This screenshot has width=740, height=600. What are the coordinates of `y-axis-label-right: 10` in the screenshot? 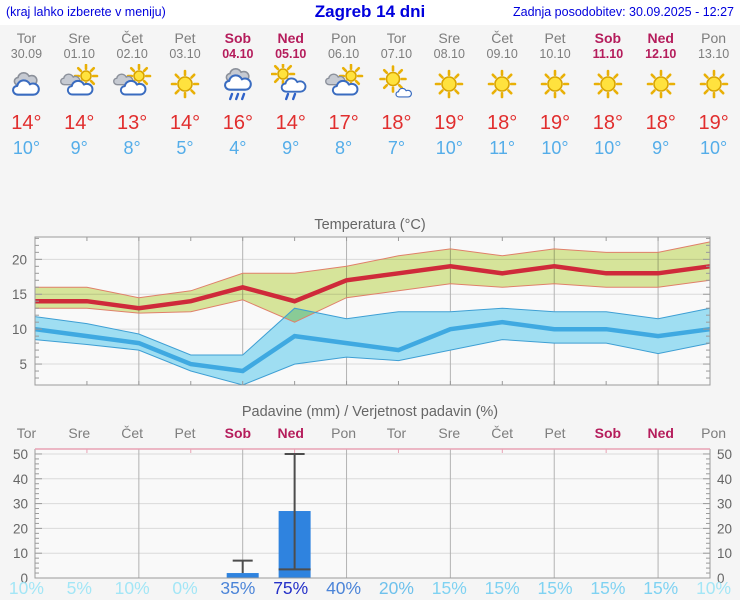 It's located at (724, 553).